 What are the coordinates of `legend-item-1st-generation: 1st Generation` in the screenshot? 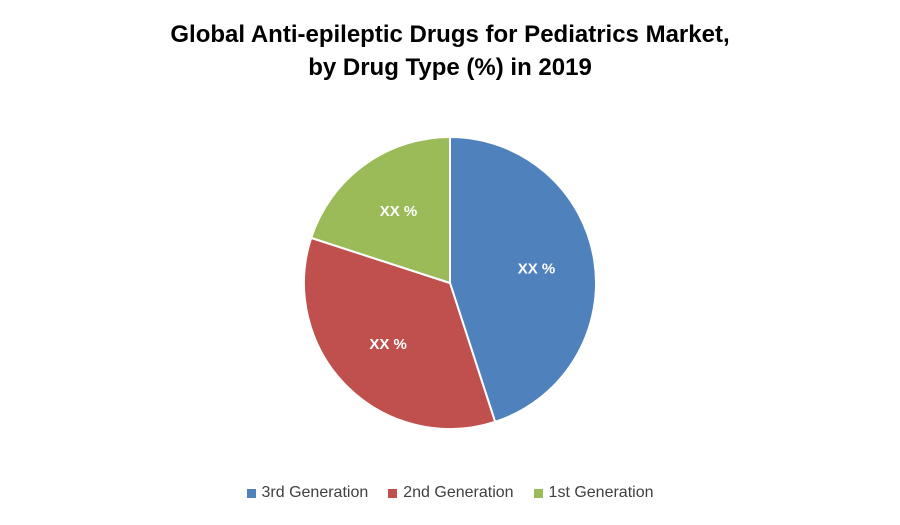 It's located at (593, 493).